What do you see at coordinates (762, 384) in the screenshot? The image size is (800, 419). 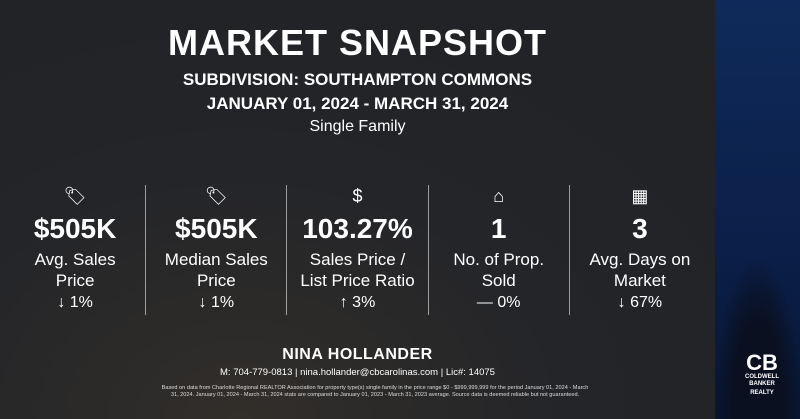 I see `logo-text: BANKER` at bounding box center [762, 384].